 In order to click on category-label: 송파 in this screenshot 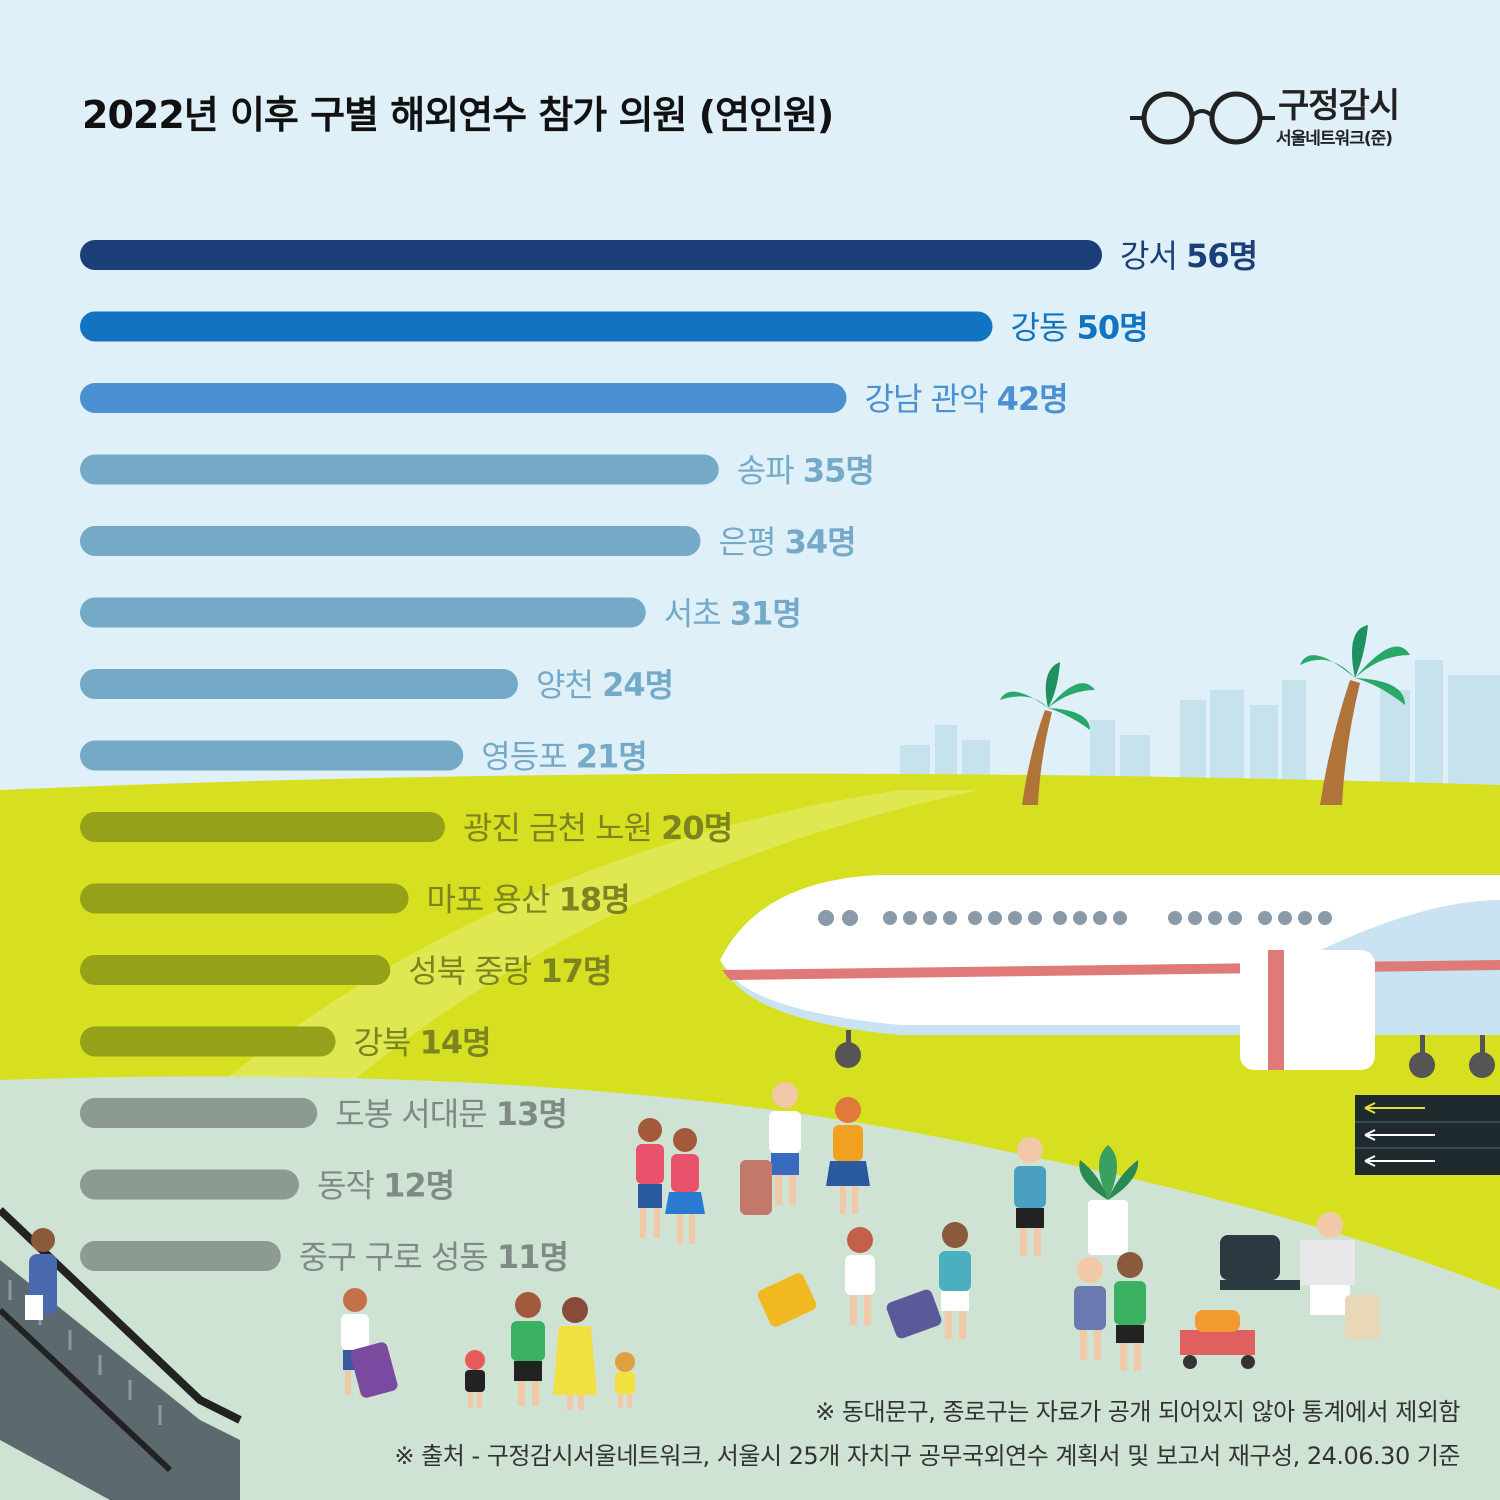, I will do `click(770, 471)`.